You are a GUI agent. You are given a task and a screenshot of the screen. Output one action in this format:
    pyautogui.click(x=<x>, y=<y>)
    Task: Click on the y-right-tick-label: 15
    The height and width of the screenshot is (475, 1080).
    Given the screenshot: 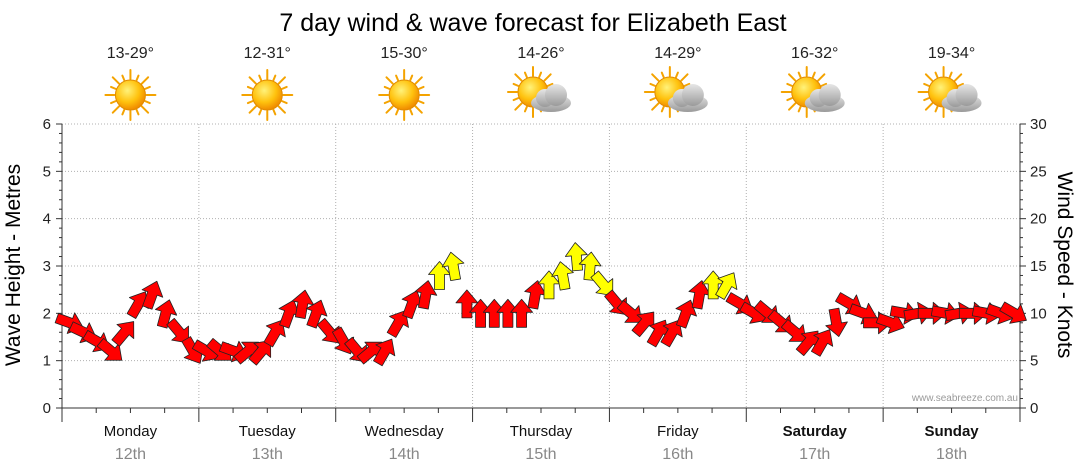 What is the action you would take?
    pyautogui.click(x=1038, y=266)
    